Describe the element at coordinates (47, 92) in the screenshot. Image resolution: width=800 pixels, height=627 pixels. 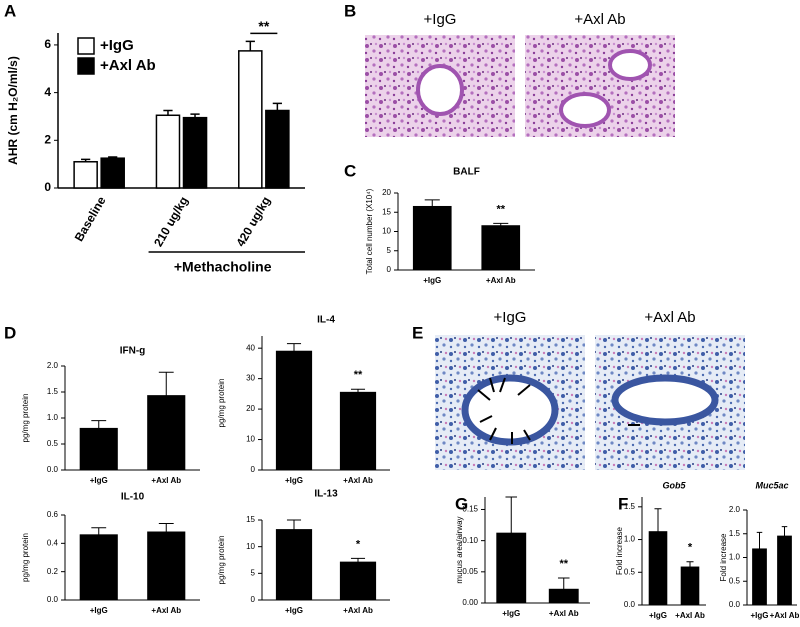
I see `y-tick-label: 4` at that location.